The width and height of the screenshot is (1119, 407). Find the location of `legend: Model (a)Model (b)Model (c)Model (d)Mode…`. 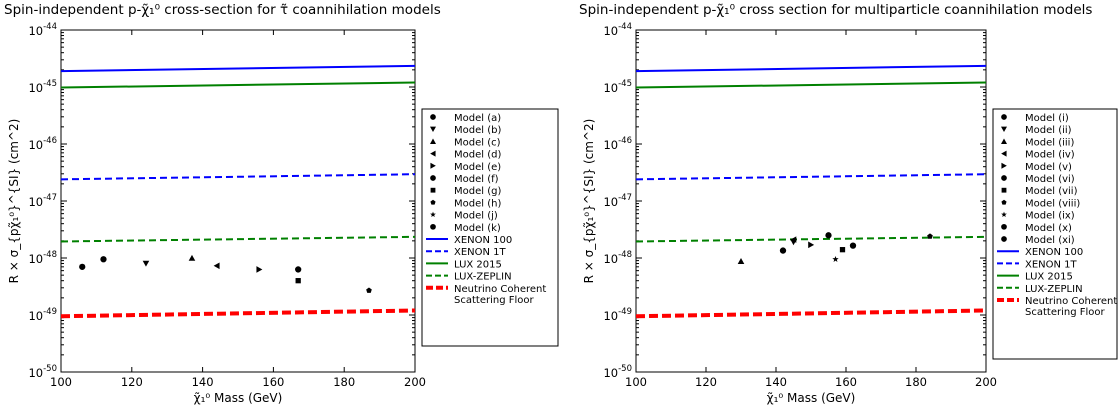

legend: Model (a)Model (b)Model (c)Model (d)Mode… is located at coordinates (490, 227).